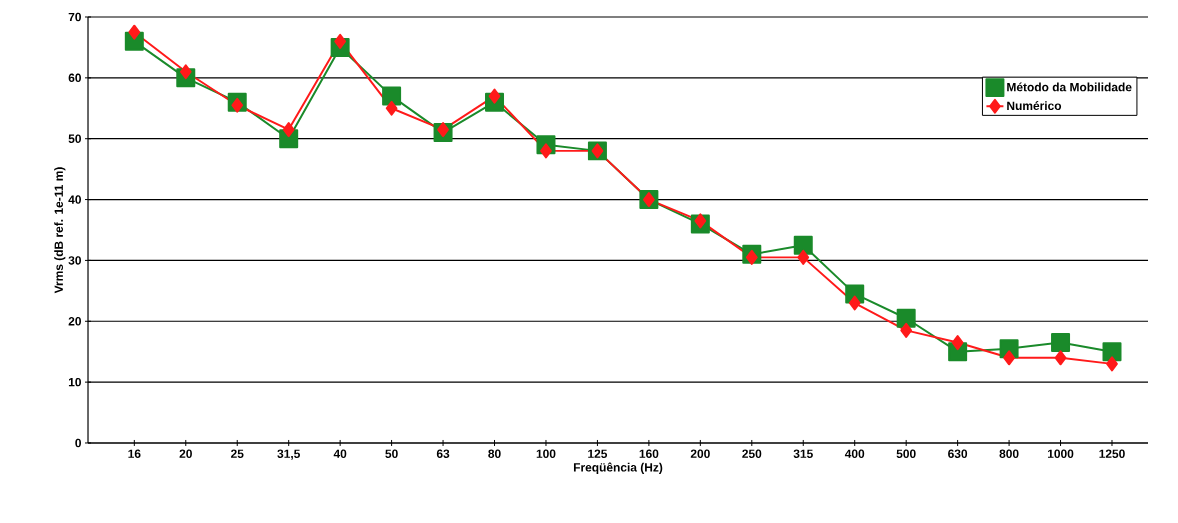  Describe the element at coordinates (598, 453) in the screenshot. I see `x-tick-label: 125` at that location.